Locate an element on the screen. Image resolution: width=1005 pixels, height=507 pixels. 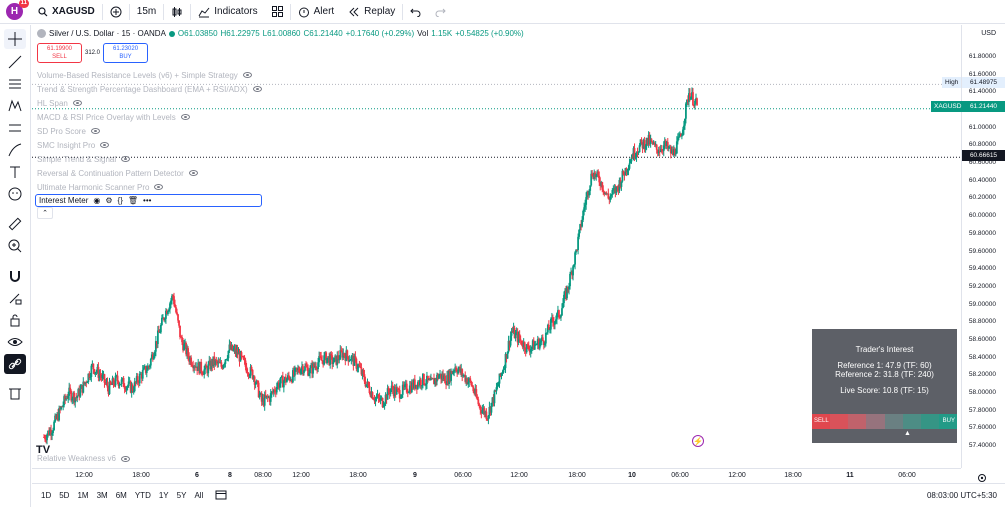
forecast-tool is located at coordinates (15, 128).